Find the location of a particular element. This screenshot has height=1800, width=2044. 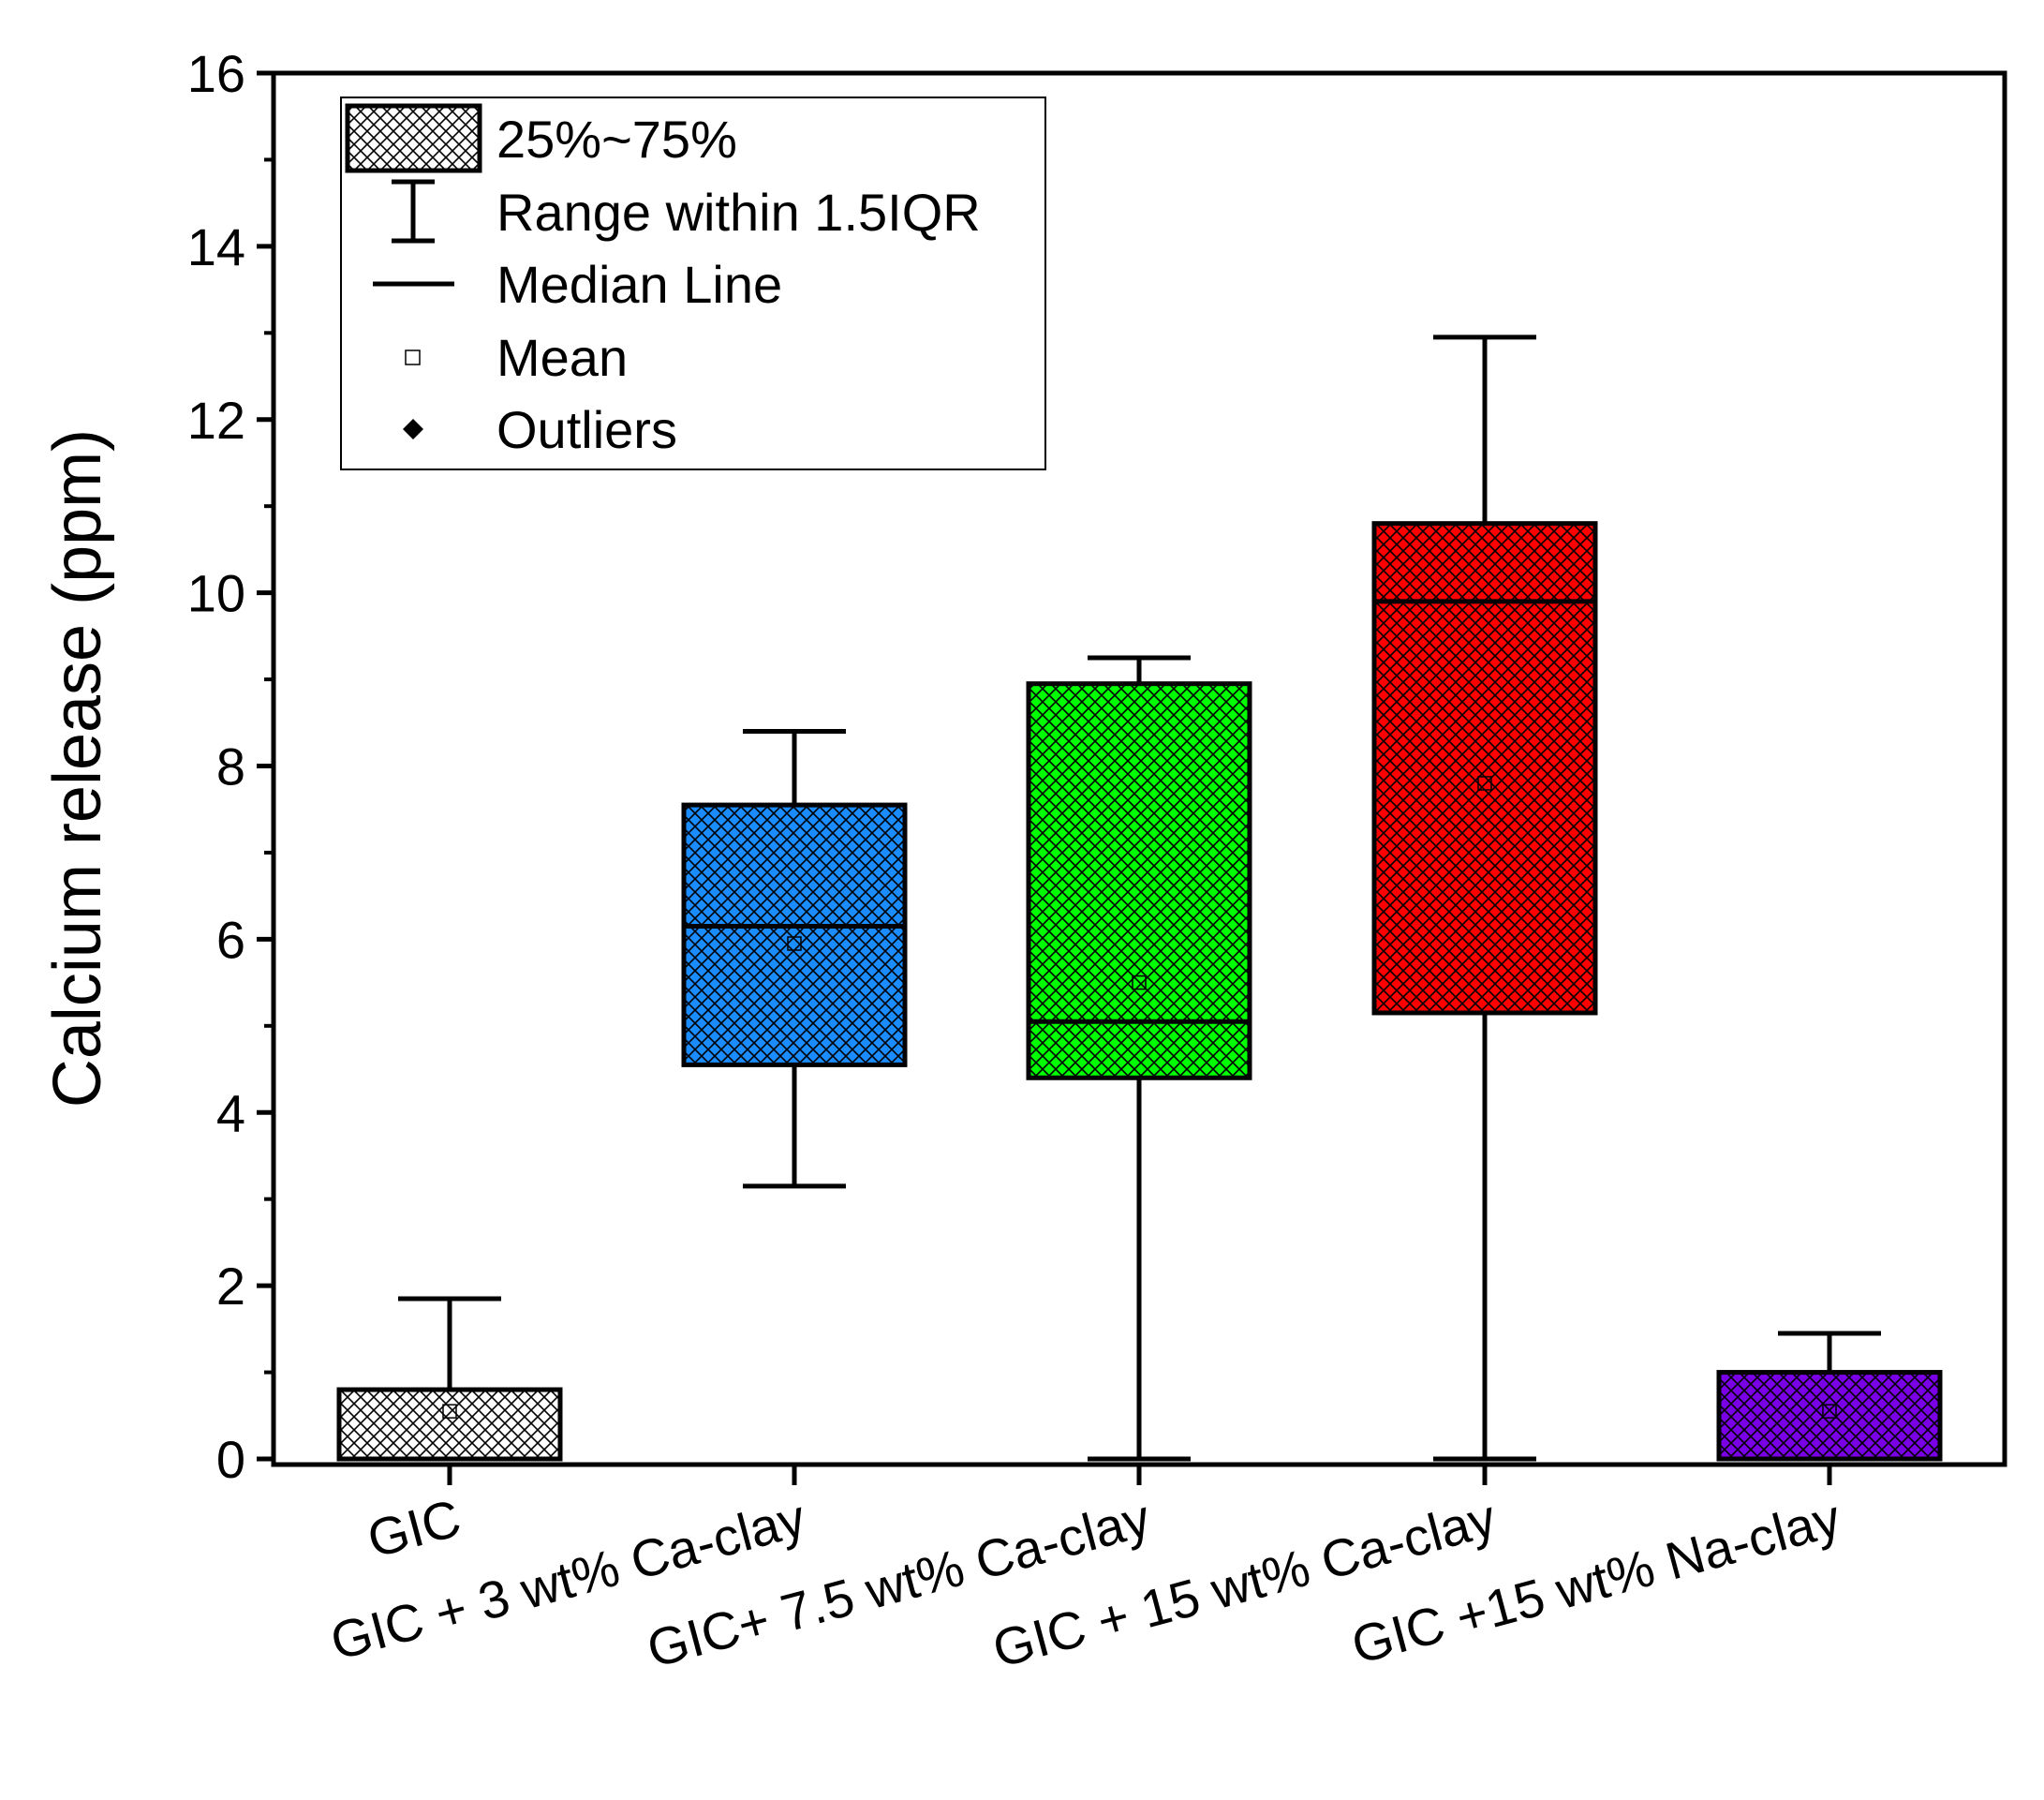

legend-outlier-symbol is located at coordinates (413, 429).